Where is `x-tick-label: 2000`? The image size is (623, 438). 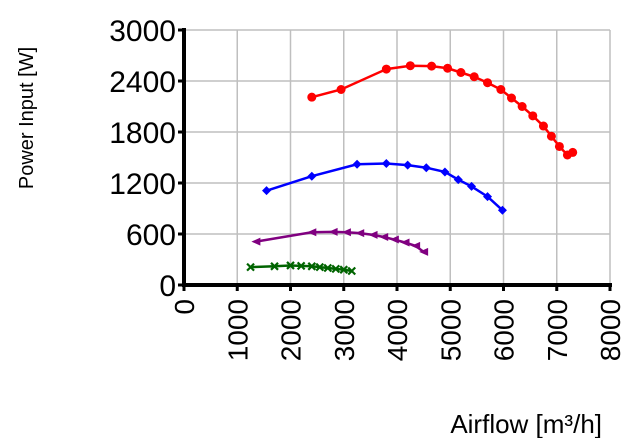
x-tick-label: 2000 is located at coordinates (291, 330).